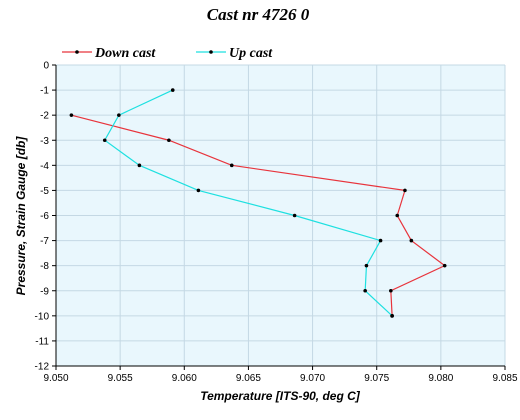  I want to click on legend-marker-up-cast, so click(211, 52).